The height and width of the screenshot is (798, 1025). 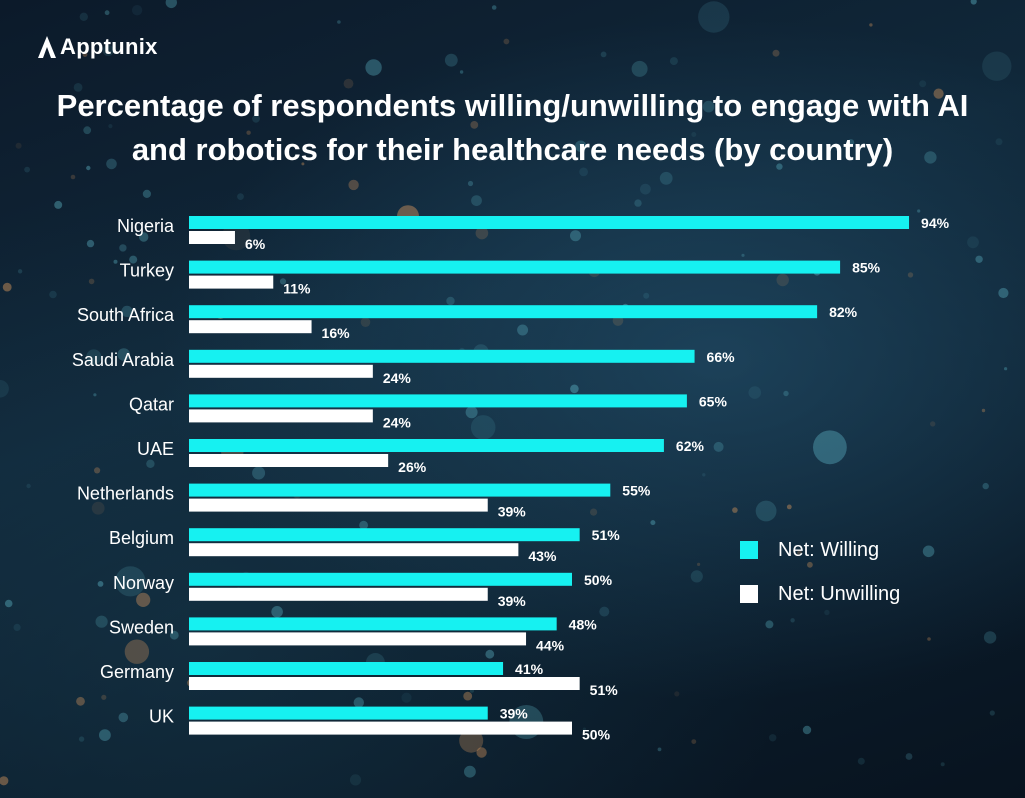 What do you see at coordinates (866, 268) in the screenshot?
I see `data-label-willing: 85%` at bounding box center [866, 268].